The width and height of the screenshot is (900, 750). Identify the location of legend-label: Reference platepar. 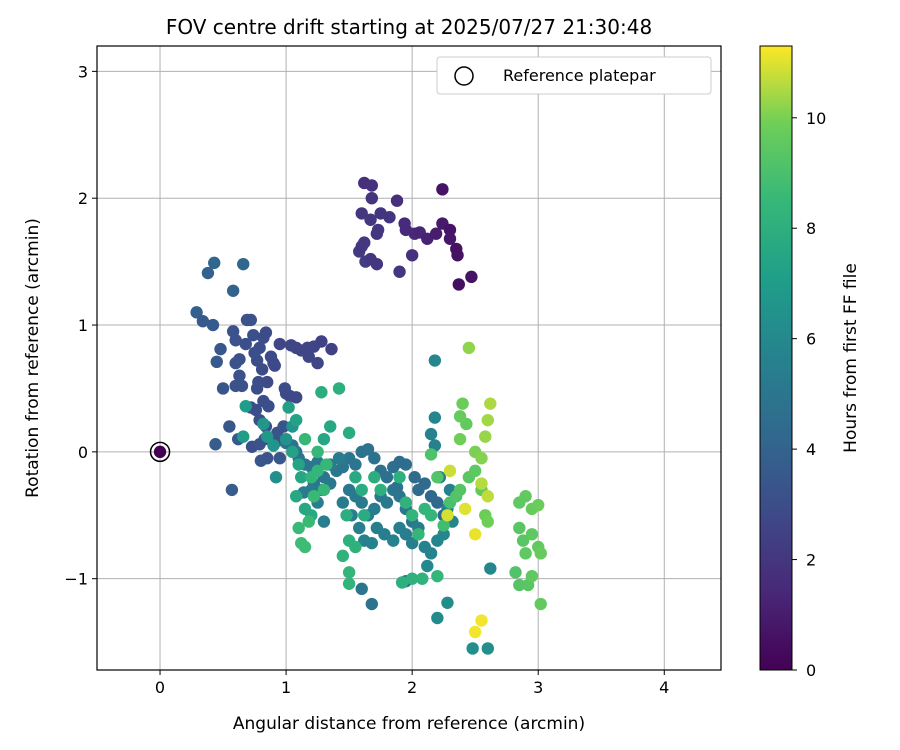
(579, 75).